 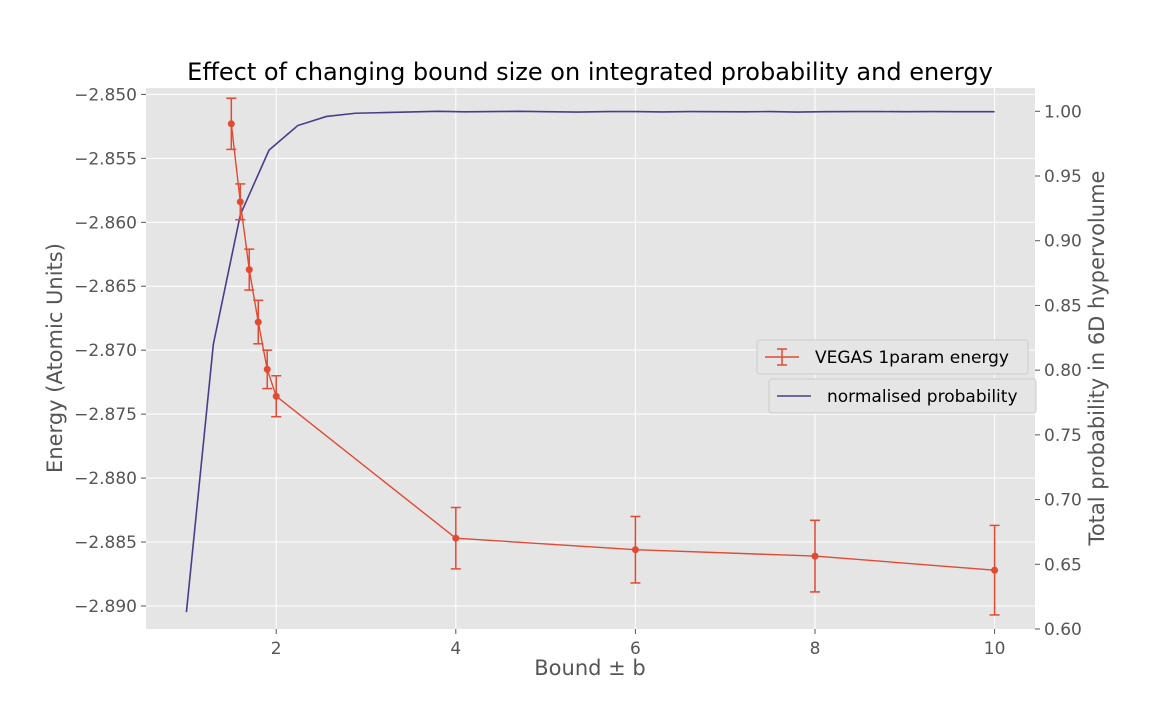 I want to click on y-left-tick-label: −2.885, so click(x=105, y=543).